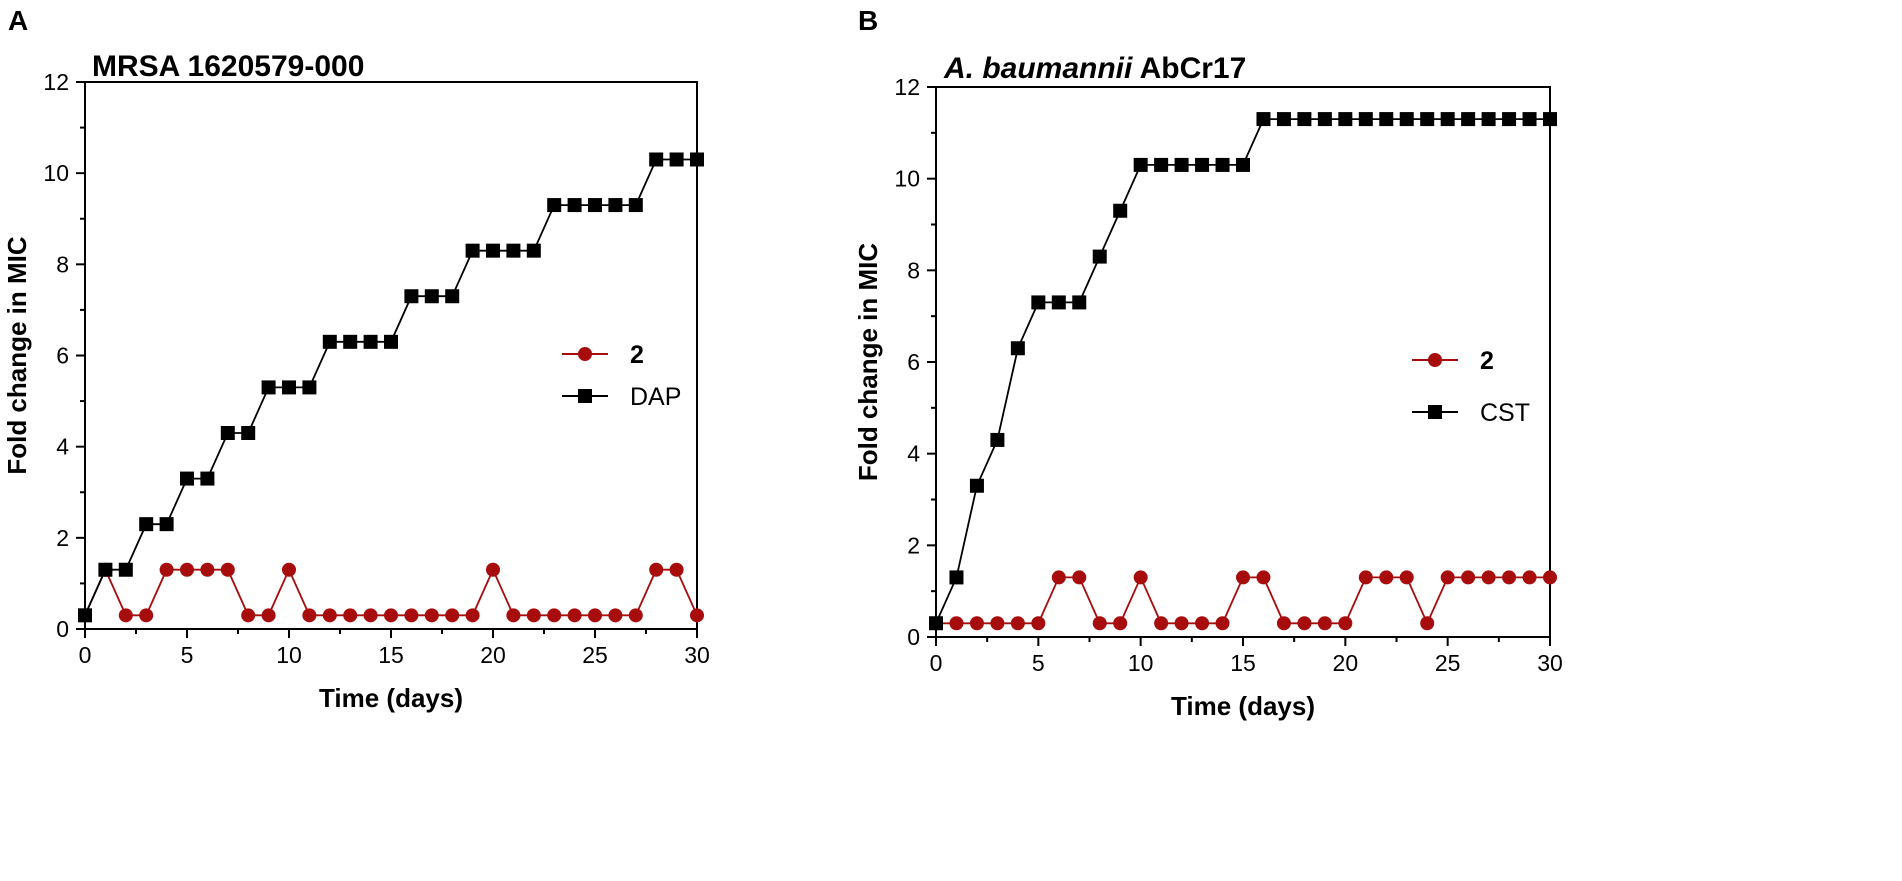  I want to click on x-tick-label: 15, so click(1243, 663).